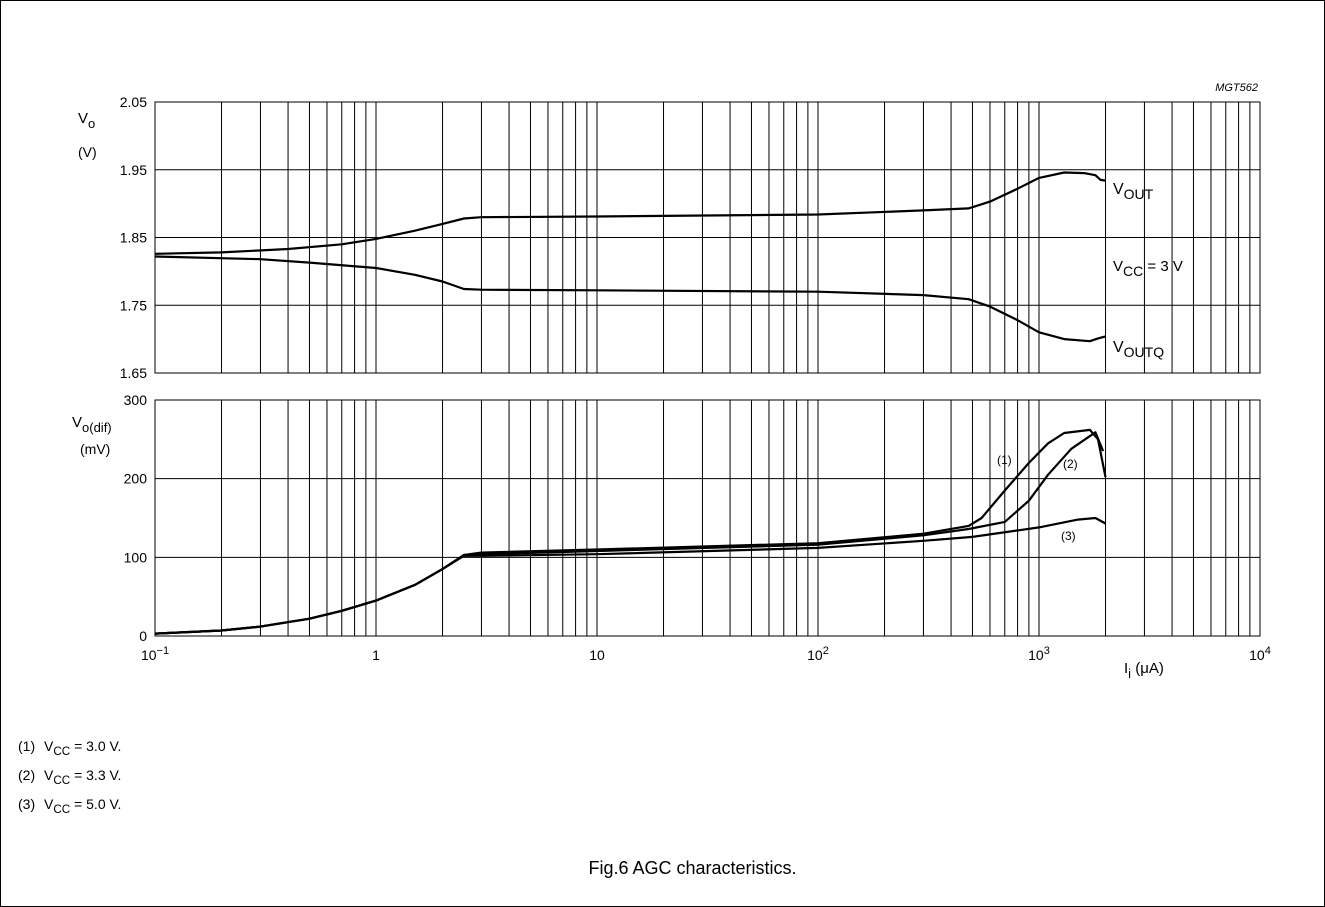 The height and width of the screenshot is (907, 1325). What do you see at coordinates (133, 373) in the screenshot?
I see `y-tick-label: 1.65` at bounding box center [133, 373].